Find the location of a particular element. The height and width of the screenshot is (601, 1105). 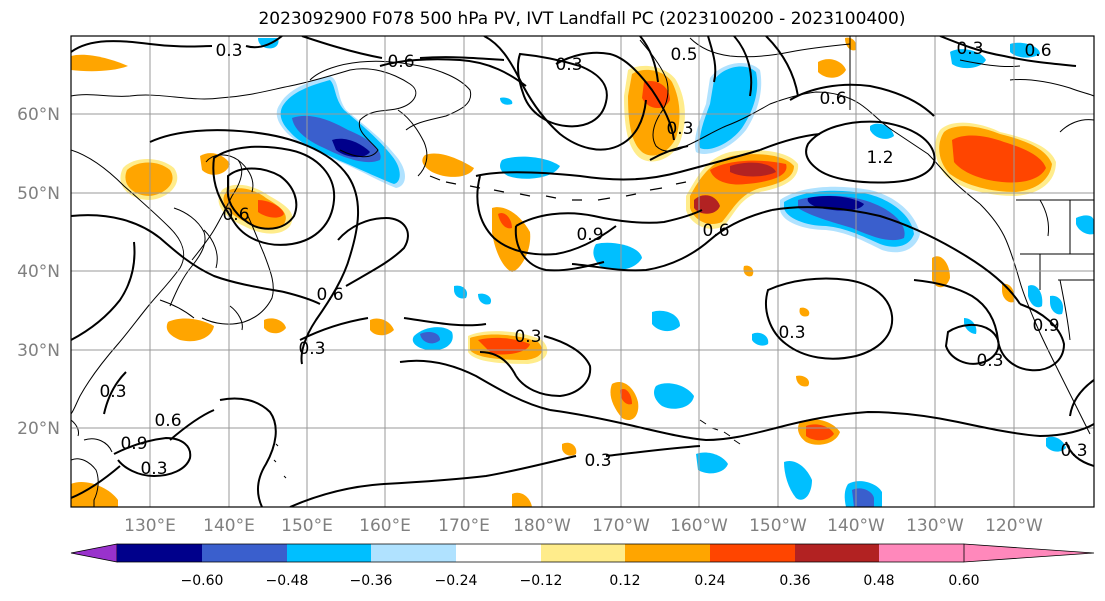

lat-label: 60°N is located at coordinates (38, 115).